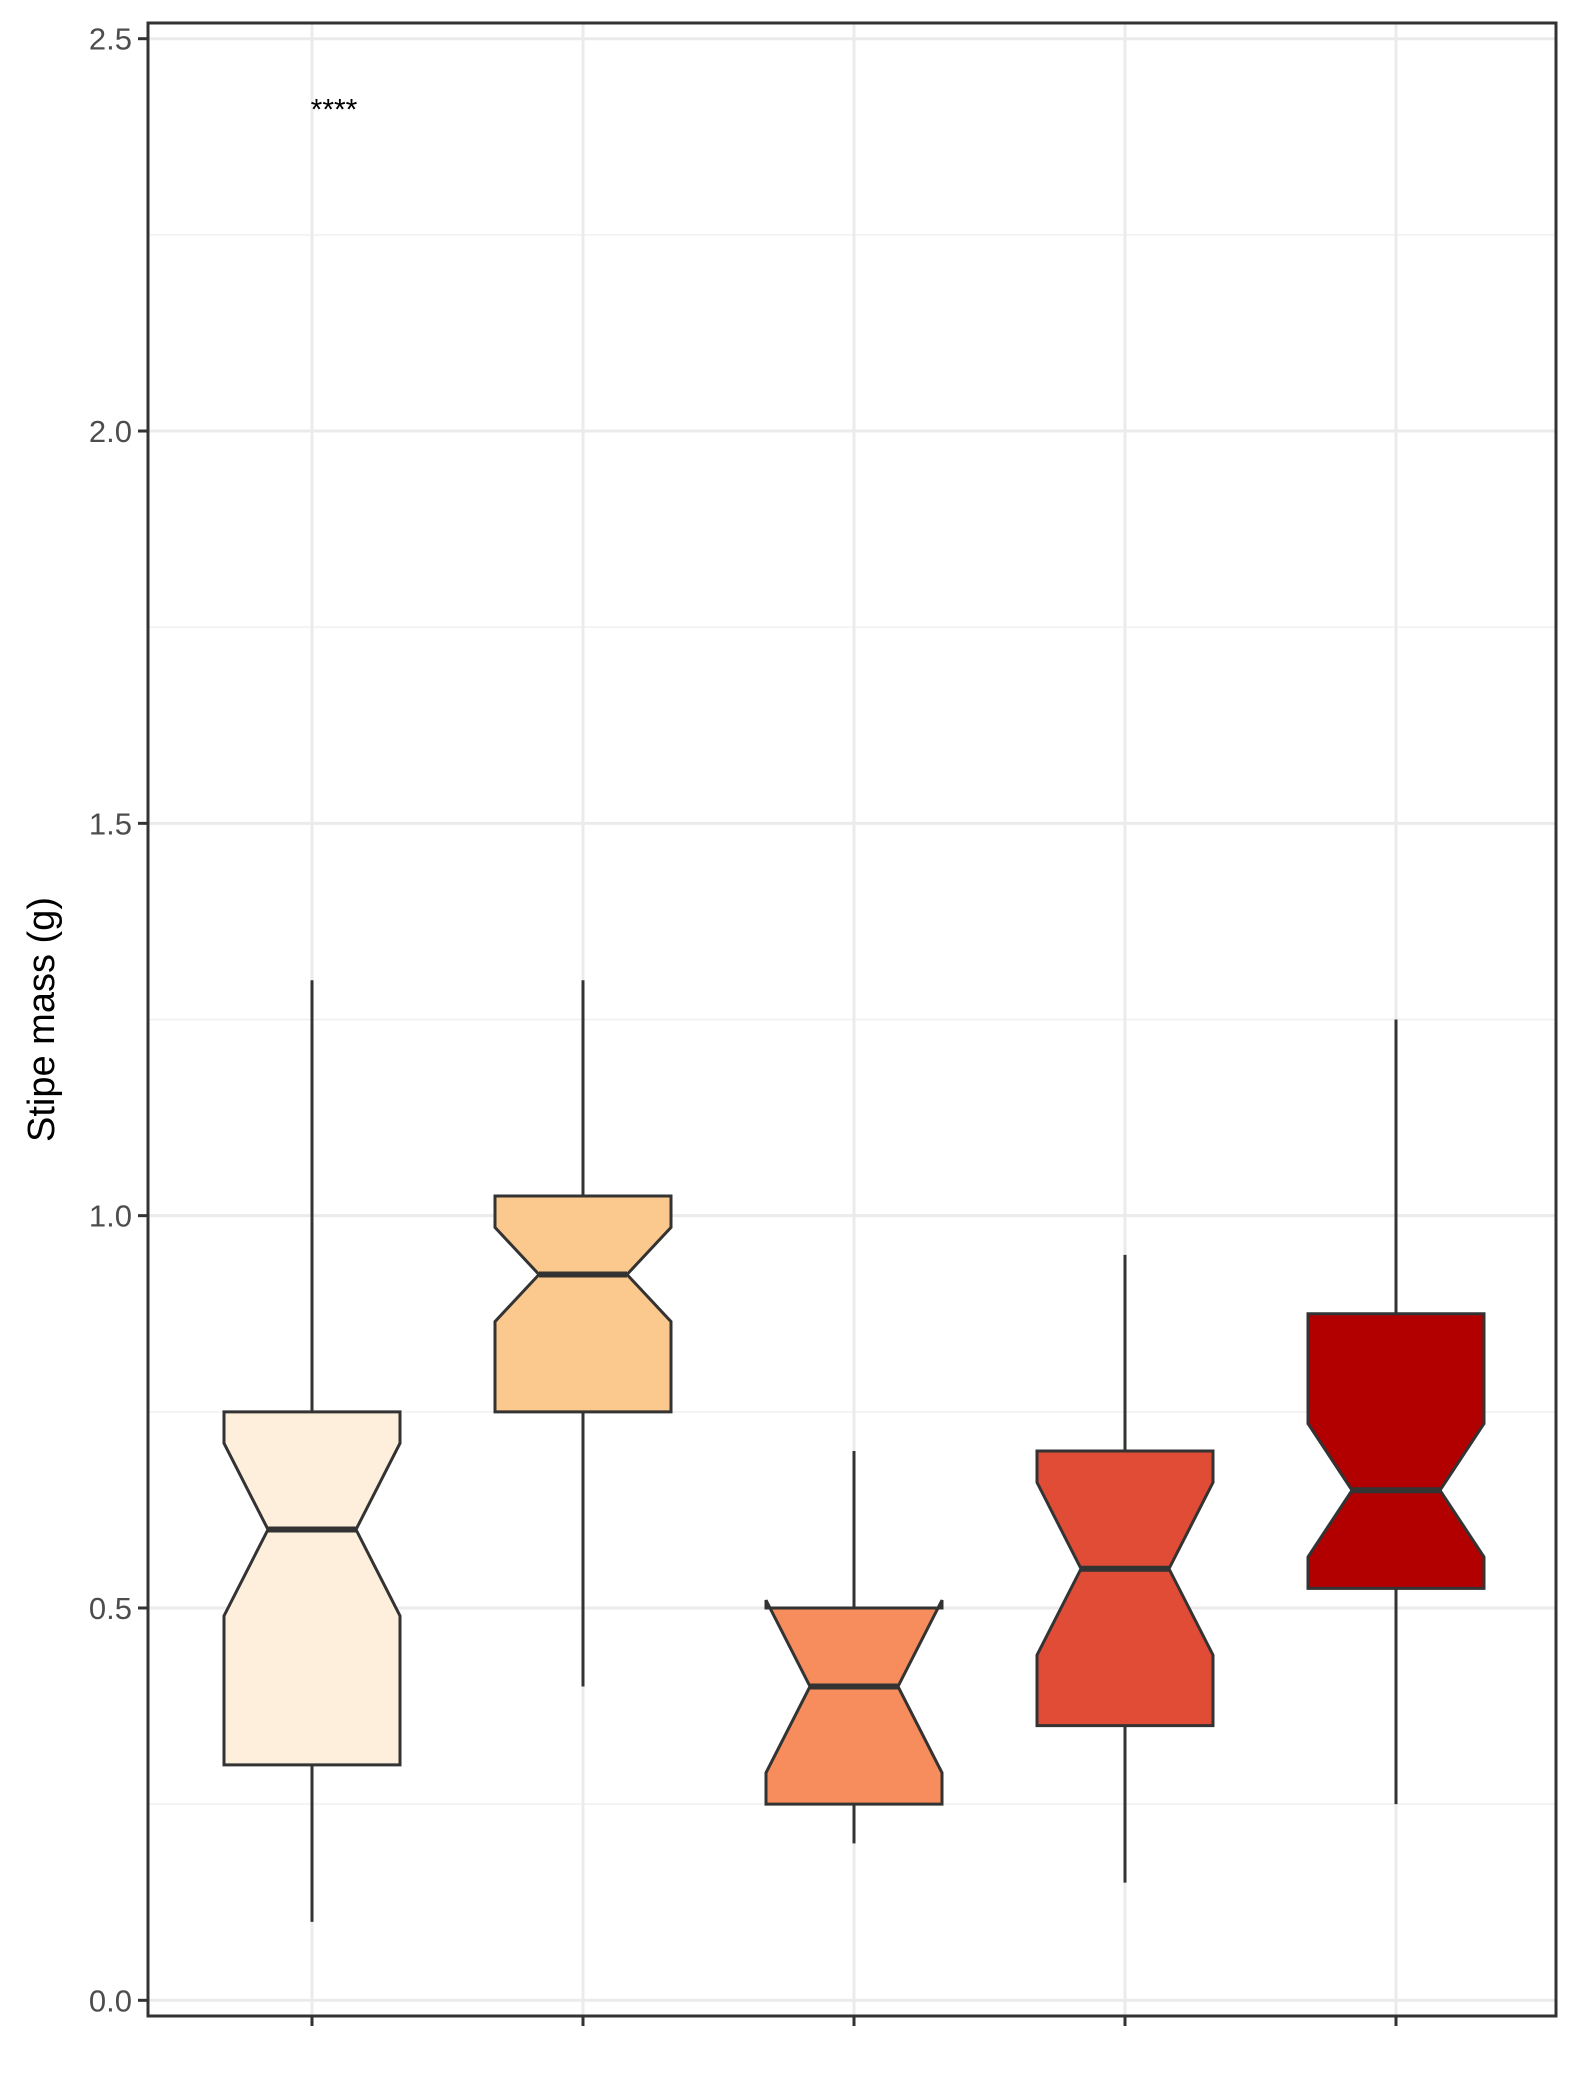  What do you see at coordinates (110, 431) in the screenshot?
I see `y-tick-label: 2.0` at bounding box center [110, 431].